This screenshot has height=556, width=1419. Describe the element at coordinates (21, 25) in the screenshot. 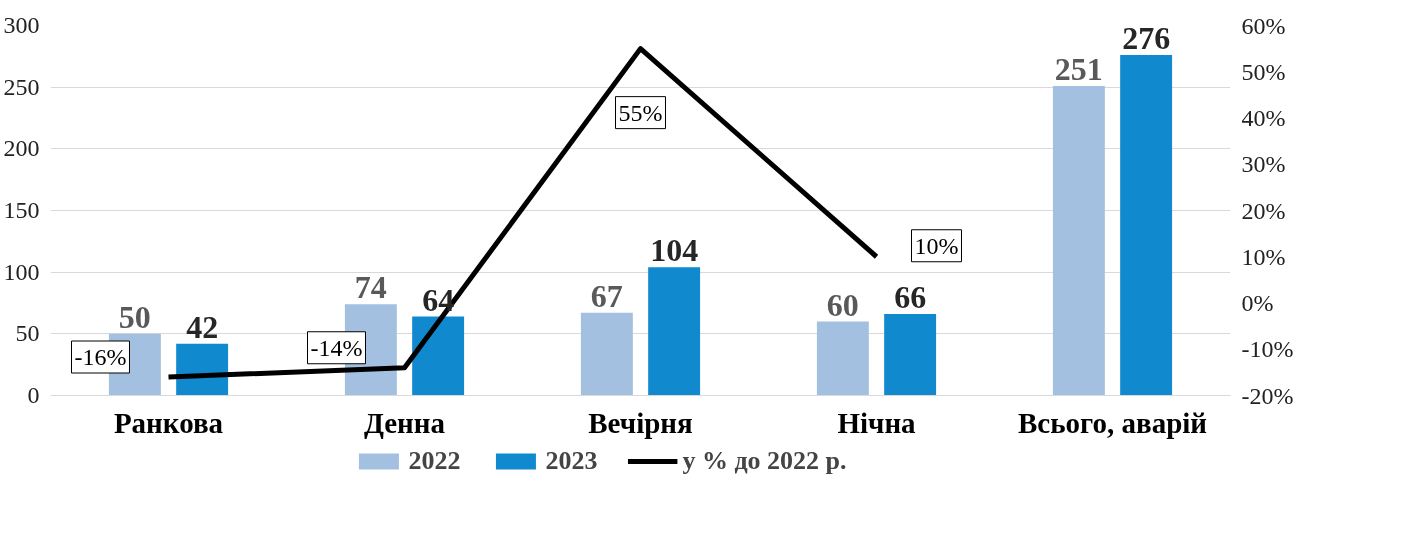

I see `y-tick-label: 300` at that location.